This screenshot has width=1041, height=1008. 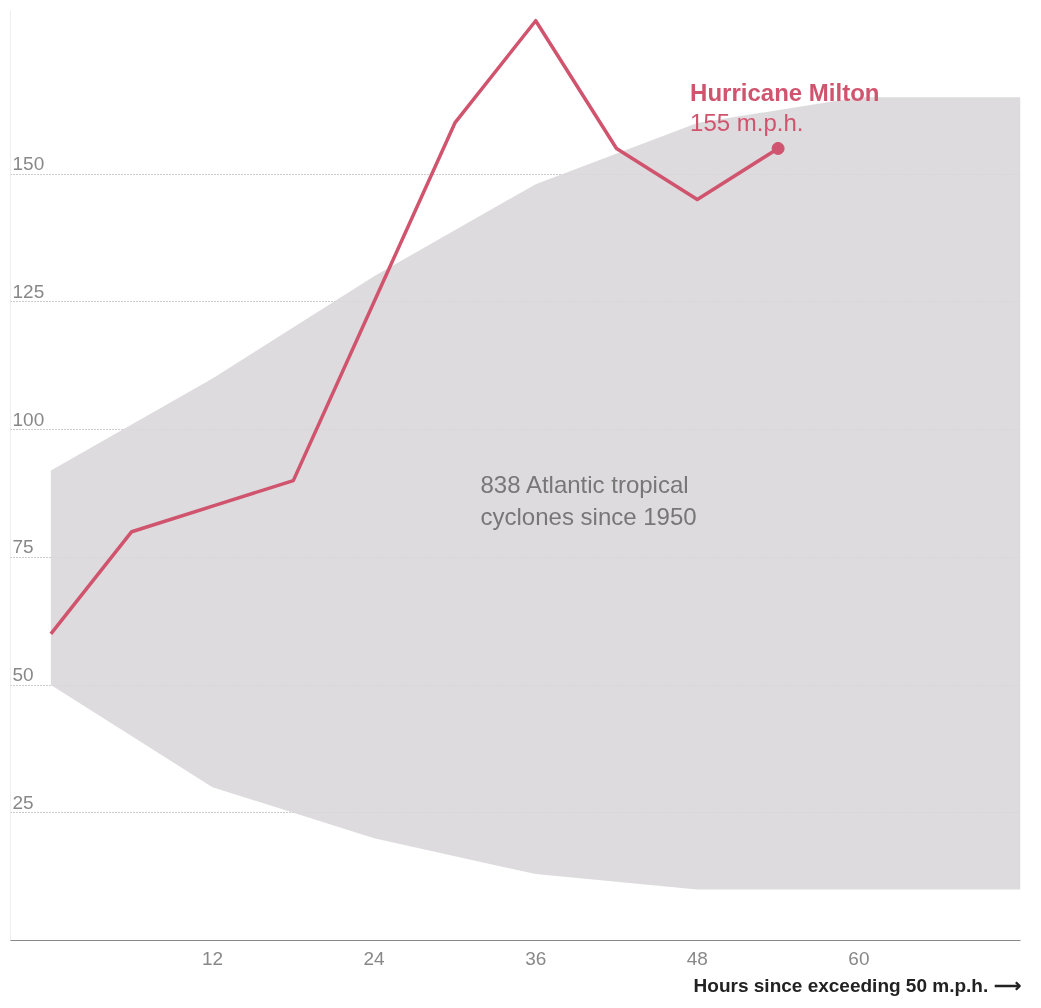 I want to click on y-tick-label: 125, so click(x=28, y=291).